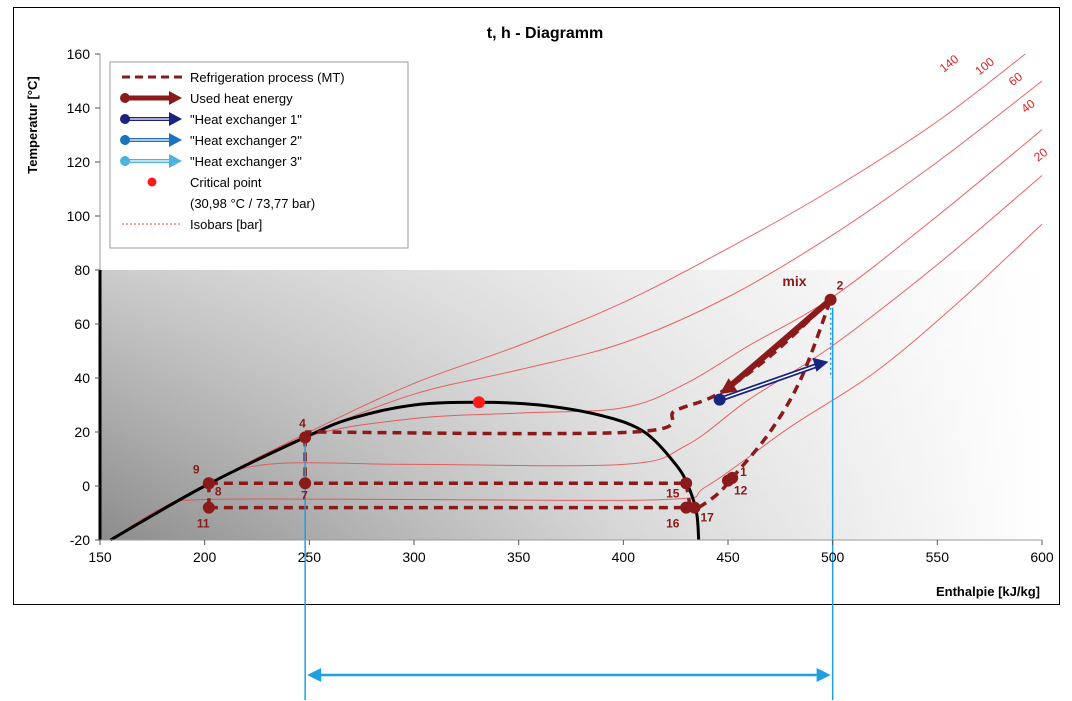 Image resolution: width=1072 pixels, height=701 pixels. I want to click on legend-box, so click(259, 155).